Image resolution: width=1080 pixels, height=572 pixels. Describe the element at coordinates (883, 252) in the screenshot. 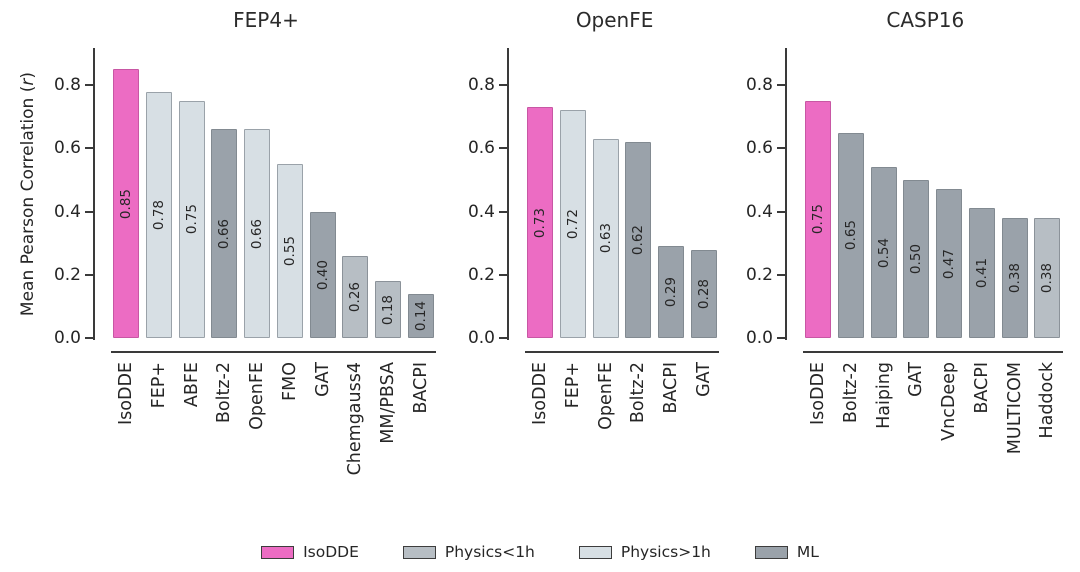

I see `bar-haiping: 0.54` at that location.